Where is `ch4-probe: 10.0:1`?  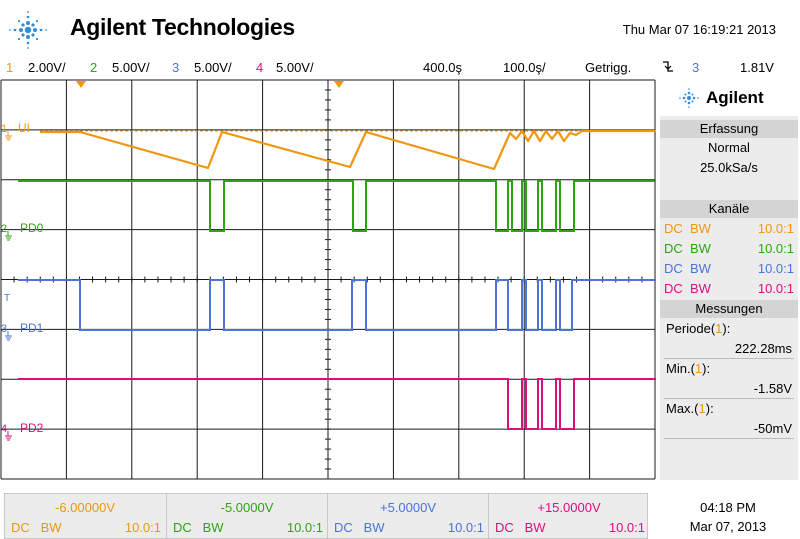
ch4-probe: 10.0:1 is located at coordinates (775, 288).